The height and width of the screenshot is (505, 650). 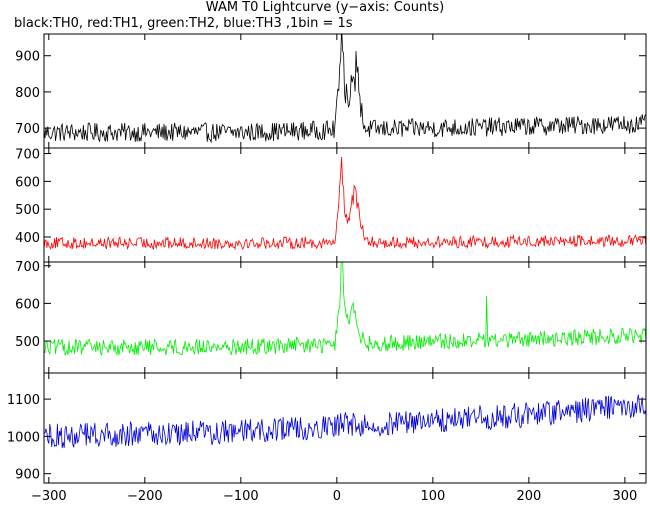 I want to click on y-tick-label-TH0: 700, so click(x=27, y=129).